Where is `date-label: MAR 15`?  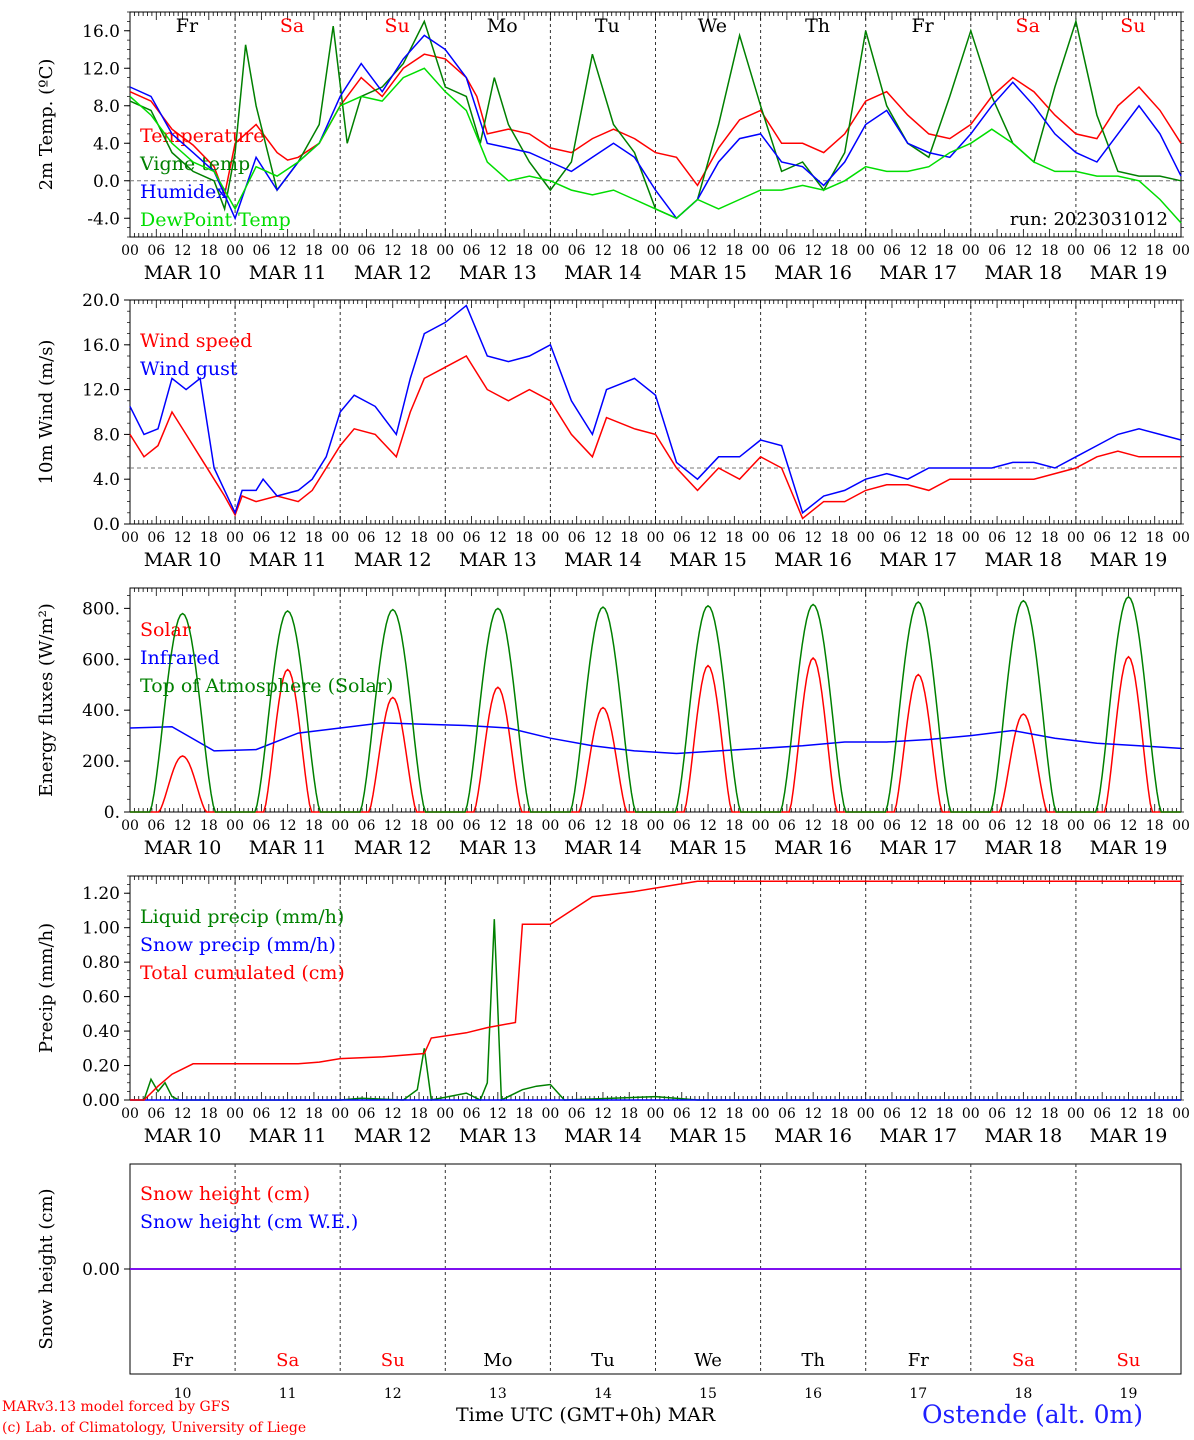
date-label: MAR 15 is located at coordinates (708, 848).